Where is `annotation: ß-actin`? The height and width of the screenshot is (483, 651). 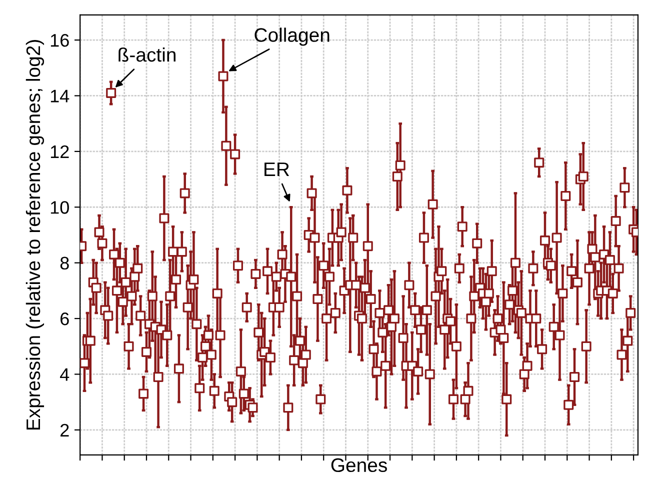
annotation: ß-actin is located at coordinates (147, 54).